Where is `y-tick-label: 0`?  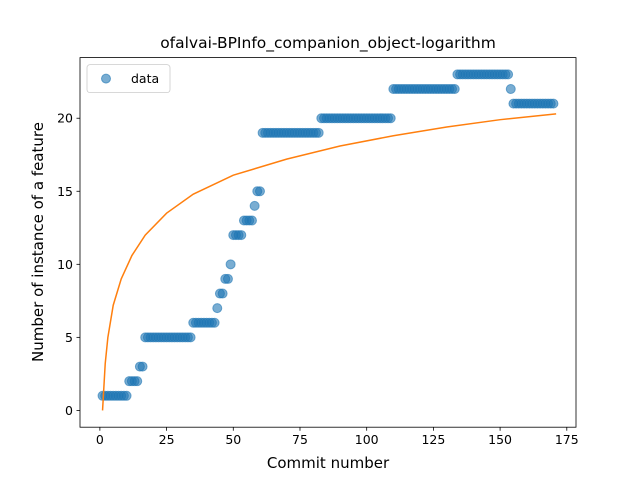 y-tick-label: 0 is located at coordinates (69, 410).